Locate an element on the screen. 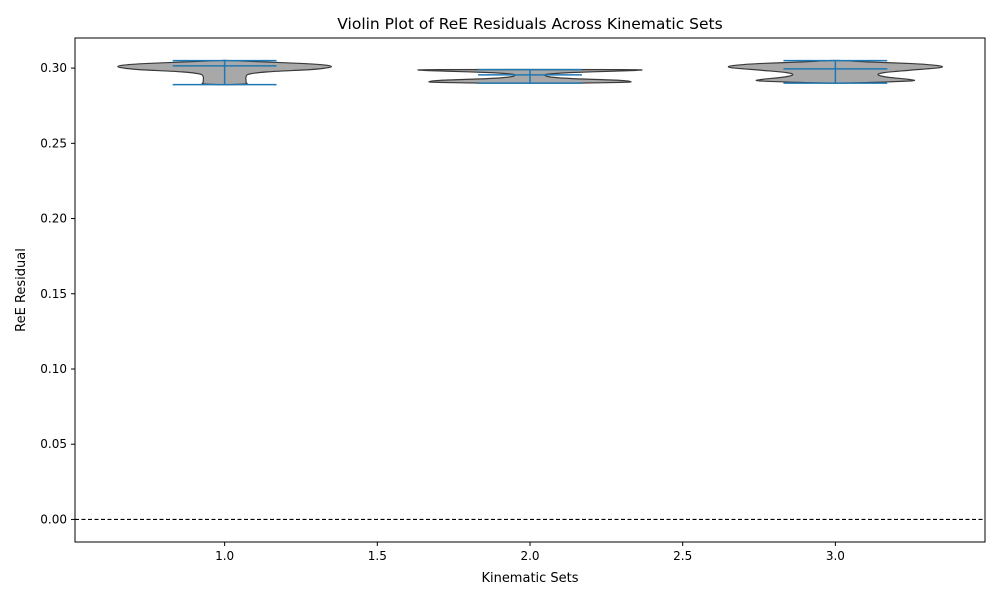 This screenshot has width=1000, height=600. y-tick-label-7: 0.30 is located at coordinates (53, 68).